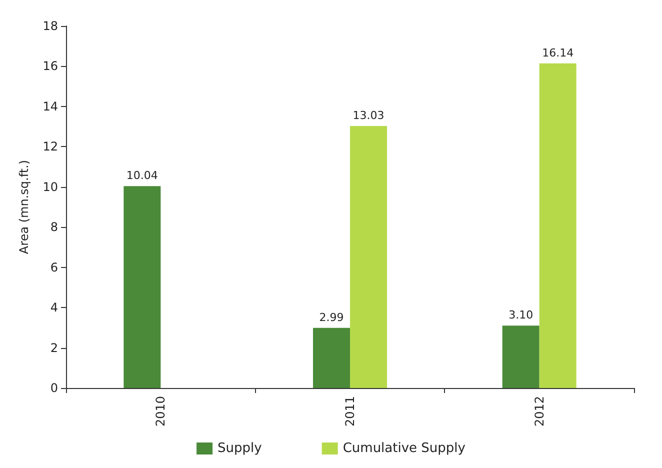 This screenshot has height=468, width=662. I want to click on y-tick-label: 12, so click(50, 147).